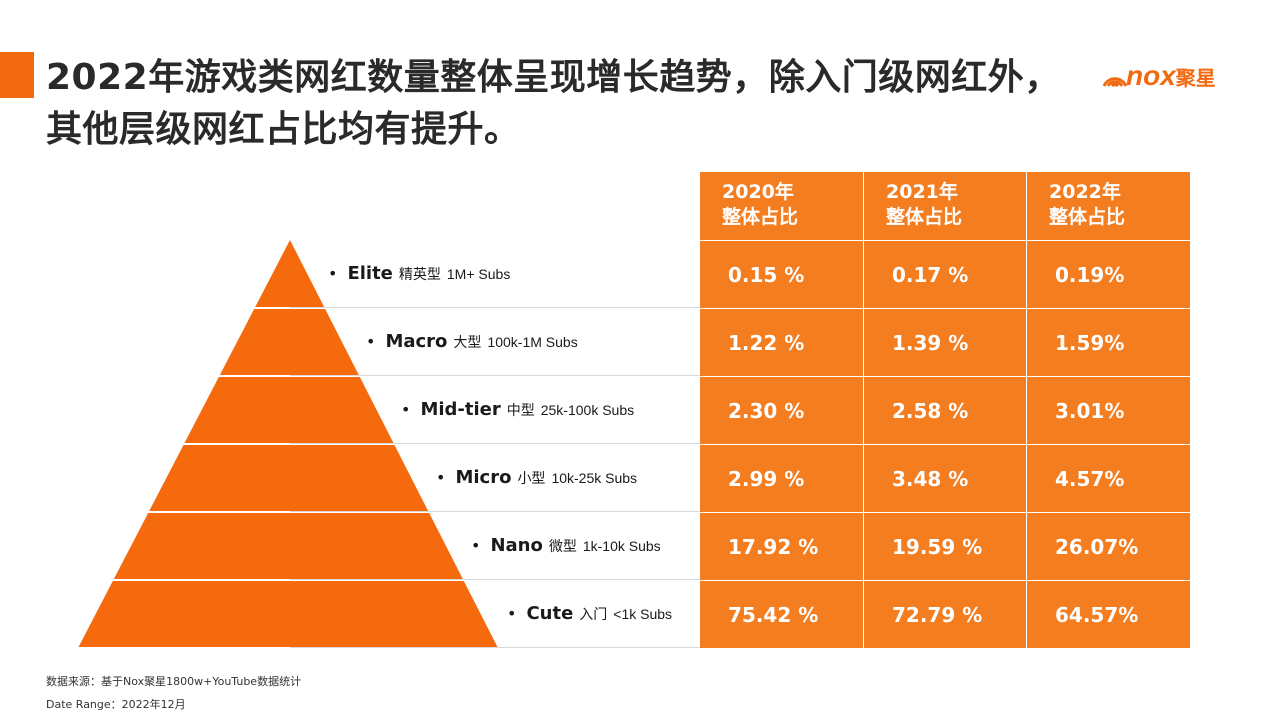 This screenshot has height=720, width=1280. What do you see at coordinates (467, 342) in the screenshot?
I see `tier-cn: 大型` at bounding box center [467, 342].